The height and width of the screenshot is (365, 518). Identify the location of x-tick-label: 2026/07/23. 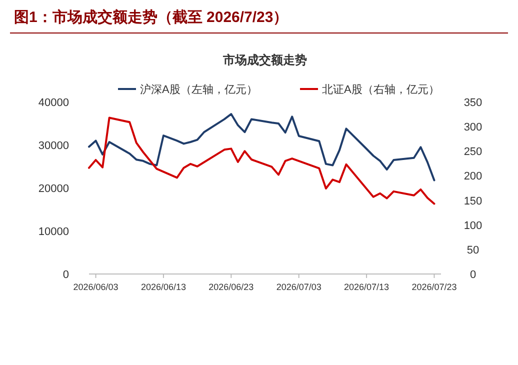
(434, 287).